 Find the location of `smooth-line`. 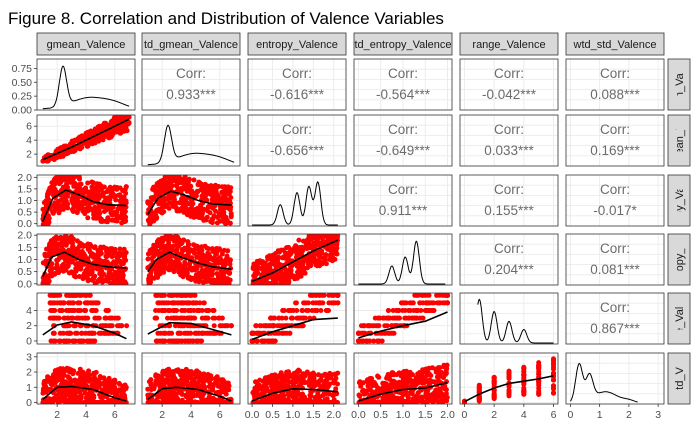

smooth-line is located at coordinates (189, 202).